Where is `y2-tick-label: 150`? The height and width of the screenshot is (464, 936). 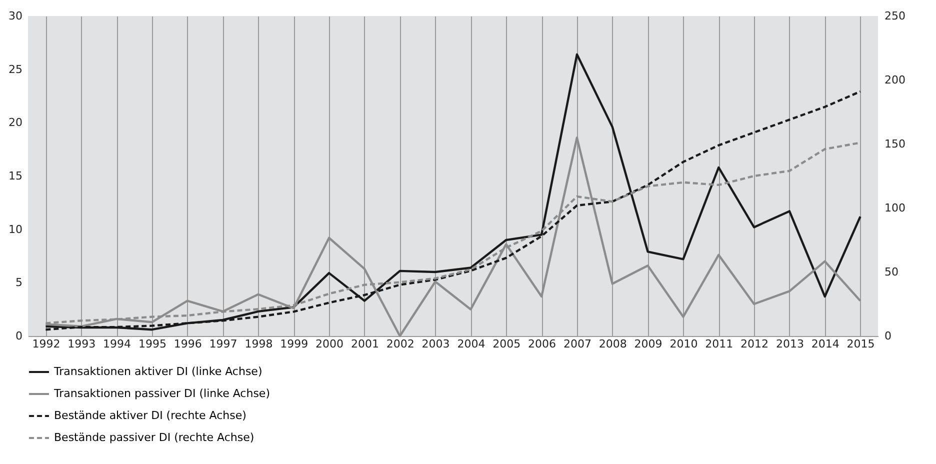 y2-tick-label: 150 is located at coordinates (895, 144).